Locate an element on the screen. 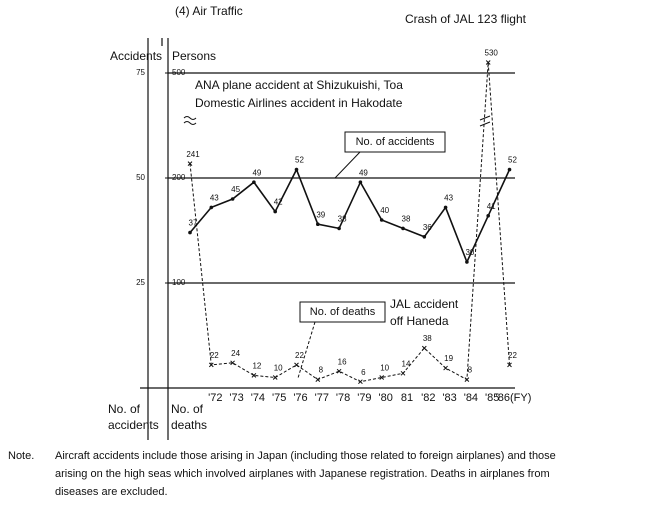 The height and width of the screenshot is (505, 650). series-line is located at coordinates (350, 216).